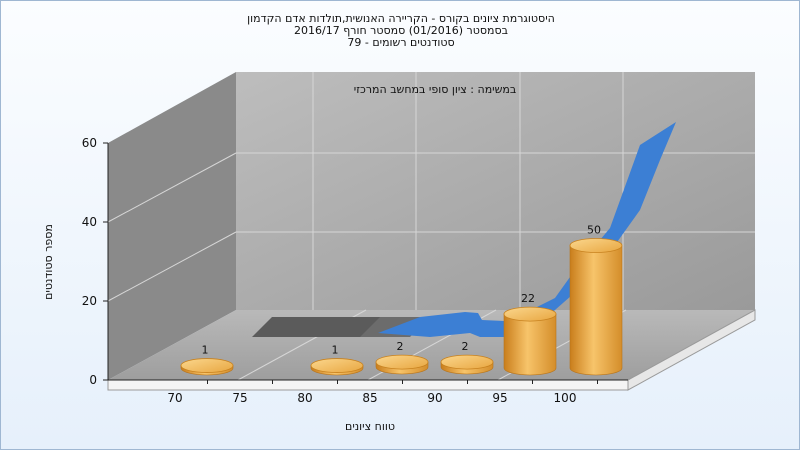  Describe the element at coordinates (95, 261) in the screenshot. I see `y-axis-ticks: 0 20 40 60` at that location.